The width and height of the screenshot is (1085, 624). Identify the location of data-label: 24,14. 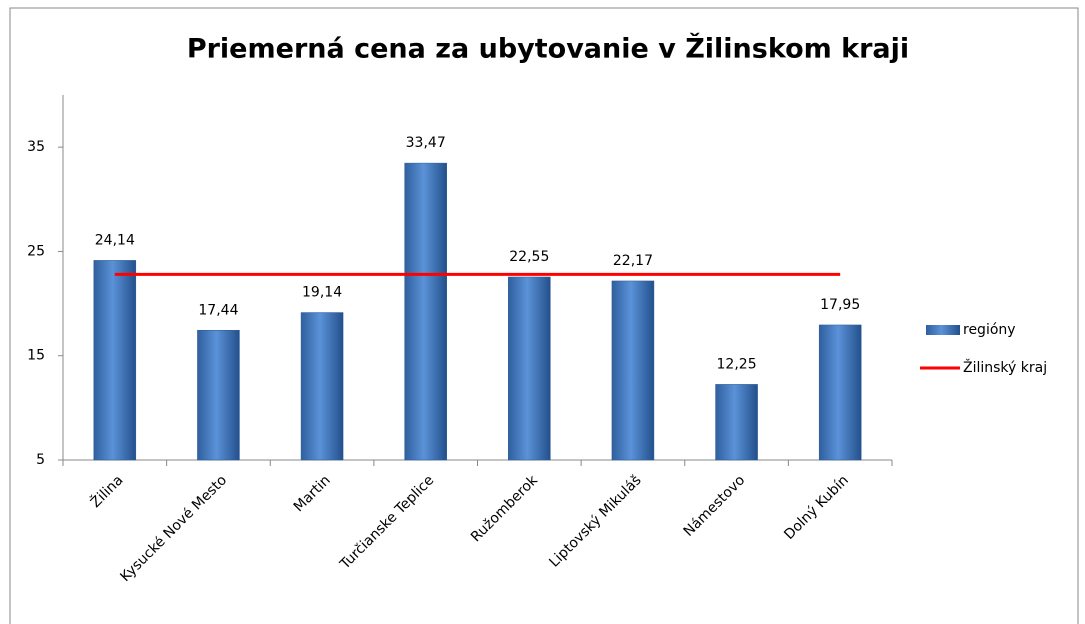
(115, 240).